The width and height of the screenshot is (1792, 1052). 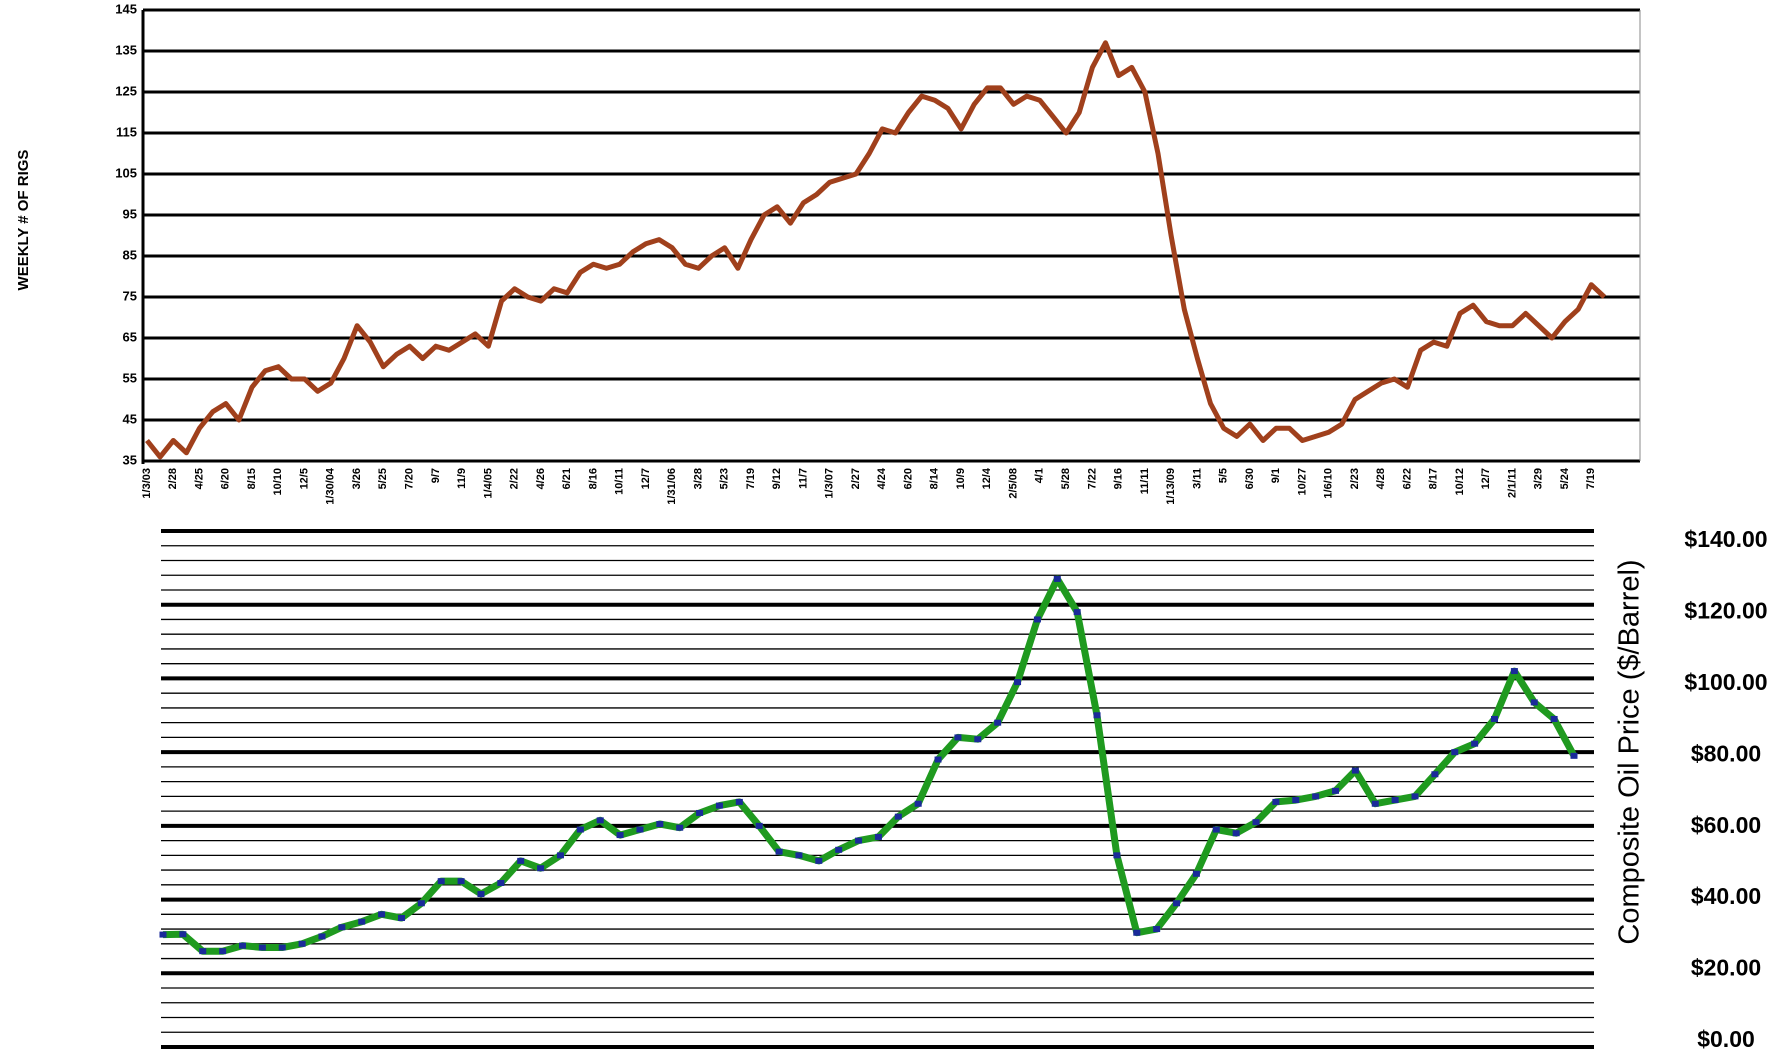 What do you see at coordinates (126, 90) in the screenshot?
I see `y-tick-label: 125` at bounding box center [126, 90].